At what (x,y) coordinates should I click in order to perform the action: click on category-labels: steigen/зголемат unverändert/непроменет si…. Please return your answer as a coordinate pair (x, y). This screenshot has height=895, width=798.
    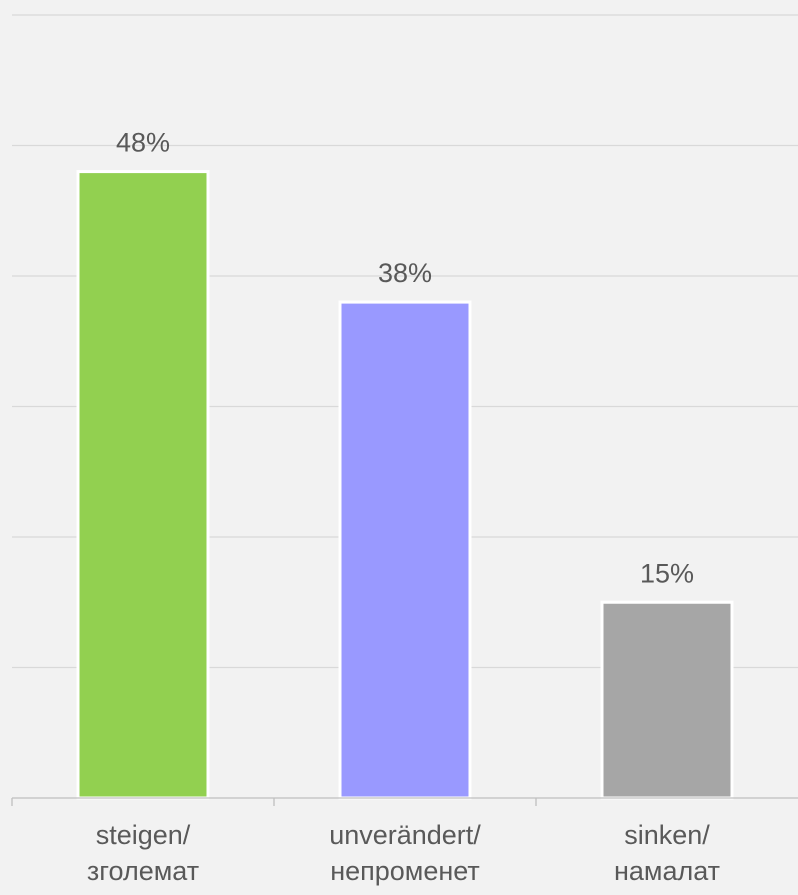
    Looking at the image, I should click on (403, 853).